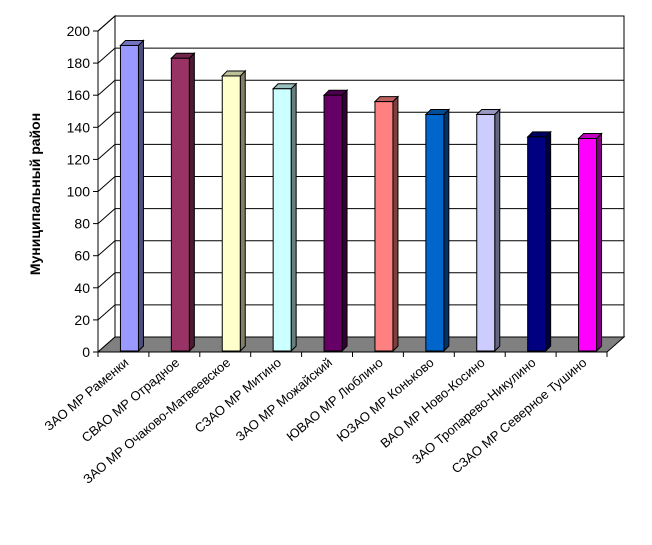  I want to click on x-category-label: СВАО МР Отрадное, so click(131, 400).